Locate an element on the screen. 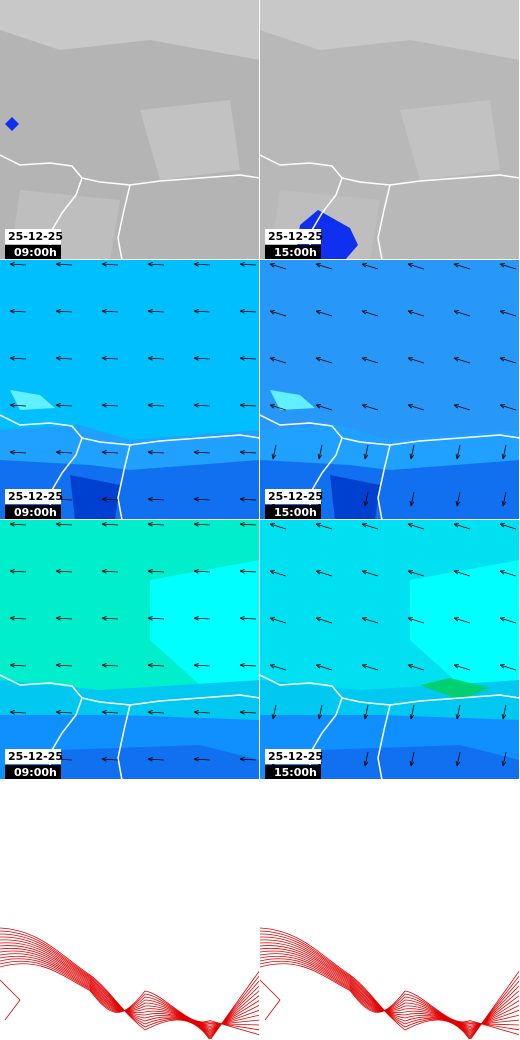 The image size is (520, 1040). panel-background is located at coordinates (389, 909).